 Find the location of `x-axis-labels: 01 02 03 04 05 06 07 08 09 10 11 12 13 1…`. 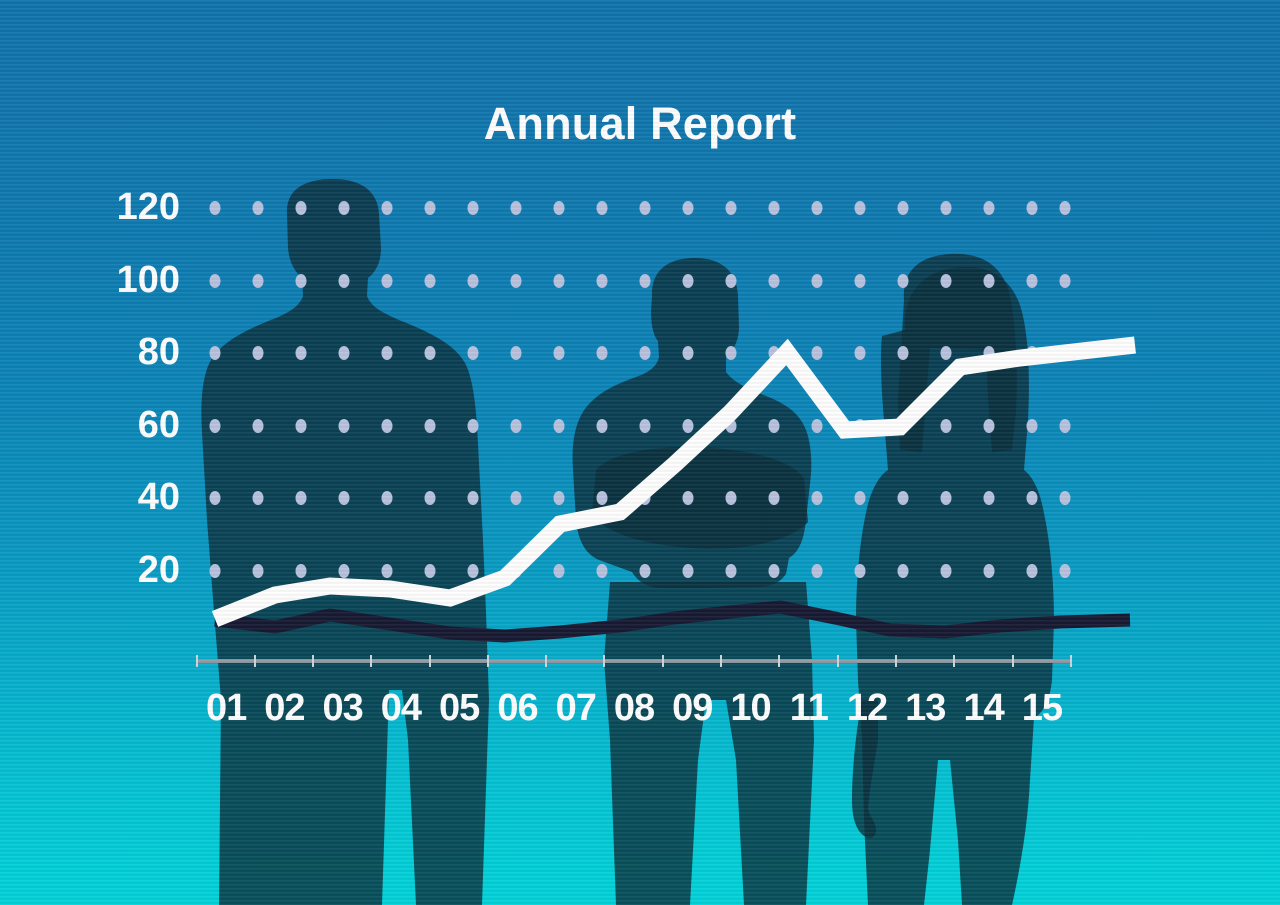

x-axis-labels: 01 02 03 04 05 06 07 08 09 10 11 12 13 1… is located at coordinates (634, 708).